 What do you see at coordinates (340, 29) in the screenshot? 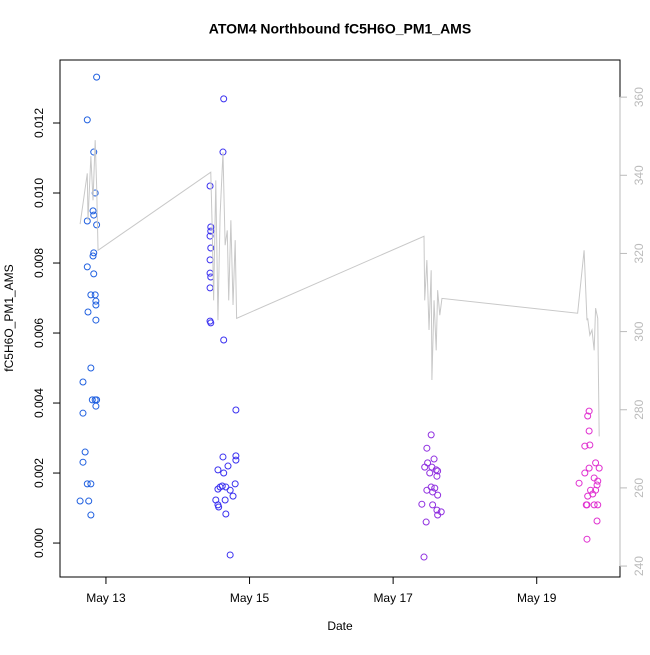
I see `chart-title: ATOM4 Northbound fC5H6O_PM1_AMS` at bounding box center [340, 29].